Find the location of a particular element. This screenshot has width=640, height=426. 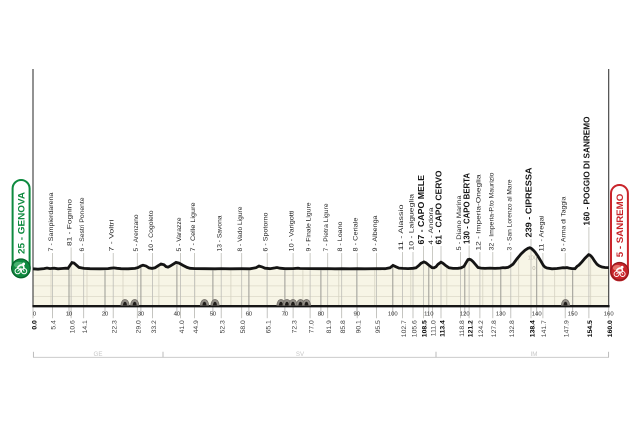

svg-text: 80 is located at coordinates (321, 314).